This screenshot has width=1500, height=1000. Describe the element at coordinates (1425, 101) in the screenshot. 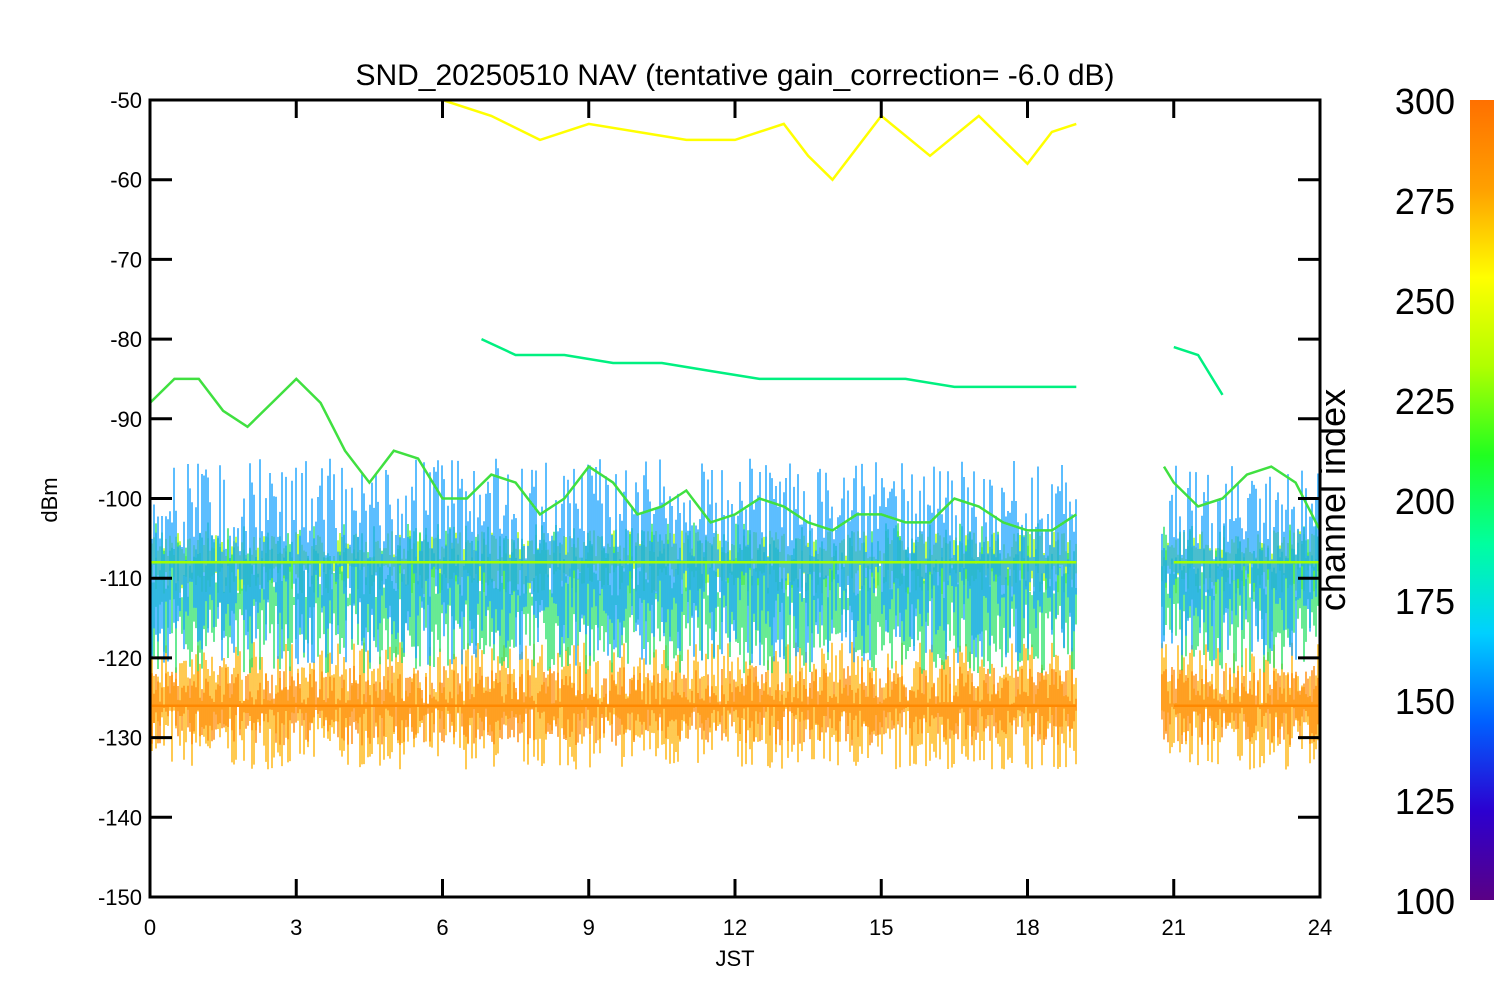

I see `colorbar-tick-label: 300` at that location.